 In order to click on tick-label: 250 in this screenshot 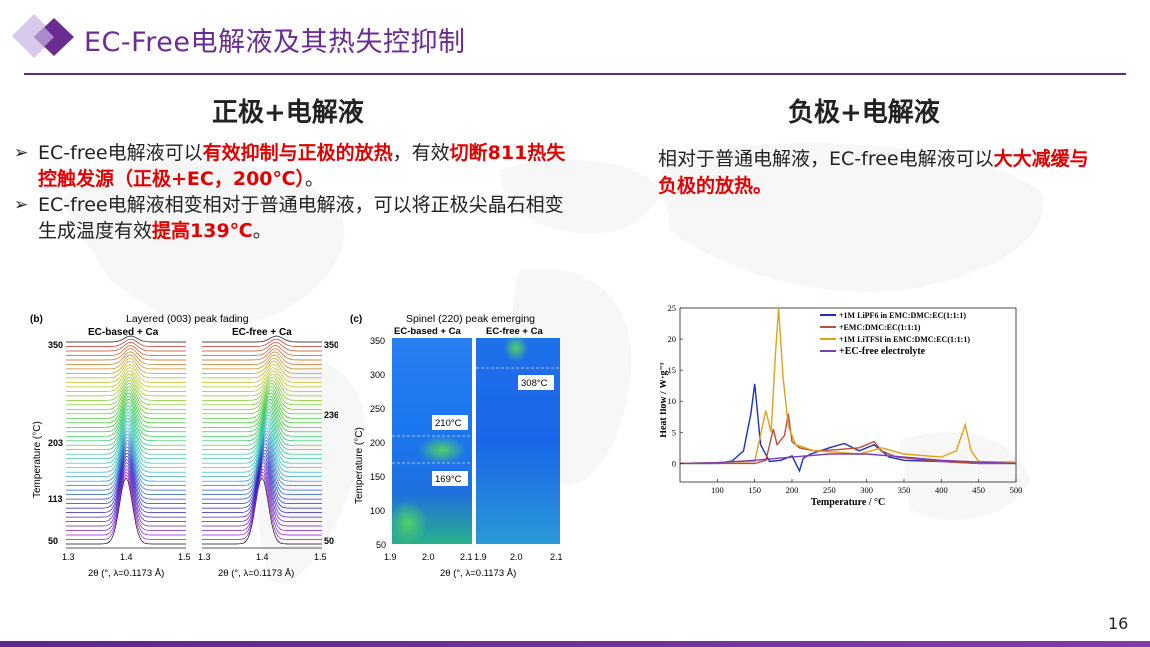, I will do `click(377, 409)`.